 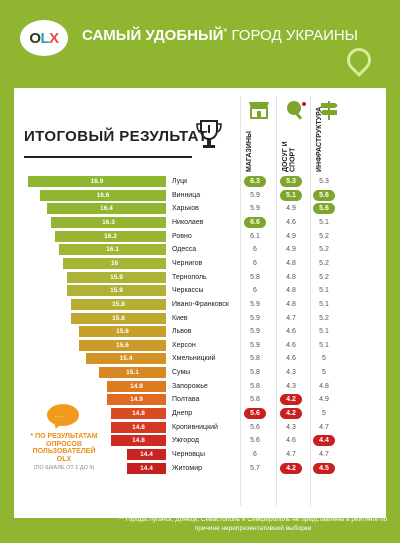 What do you see at coordinates (103, 195) in the screenshot?
I see `score-bar: 16.6` at bounding box center [103, 195].